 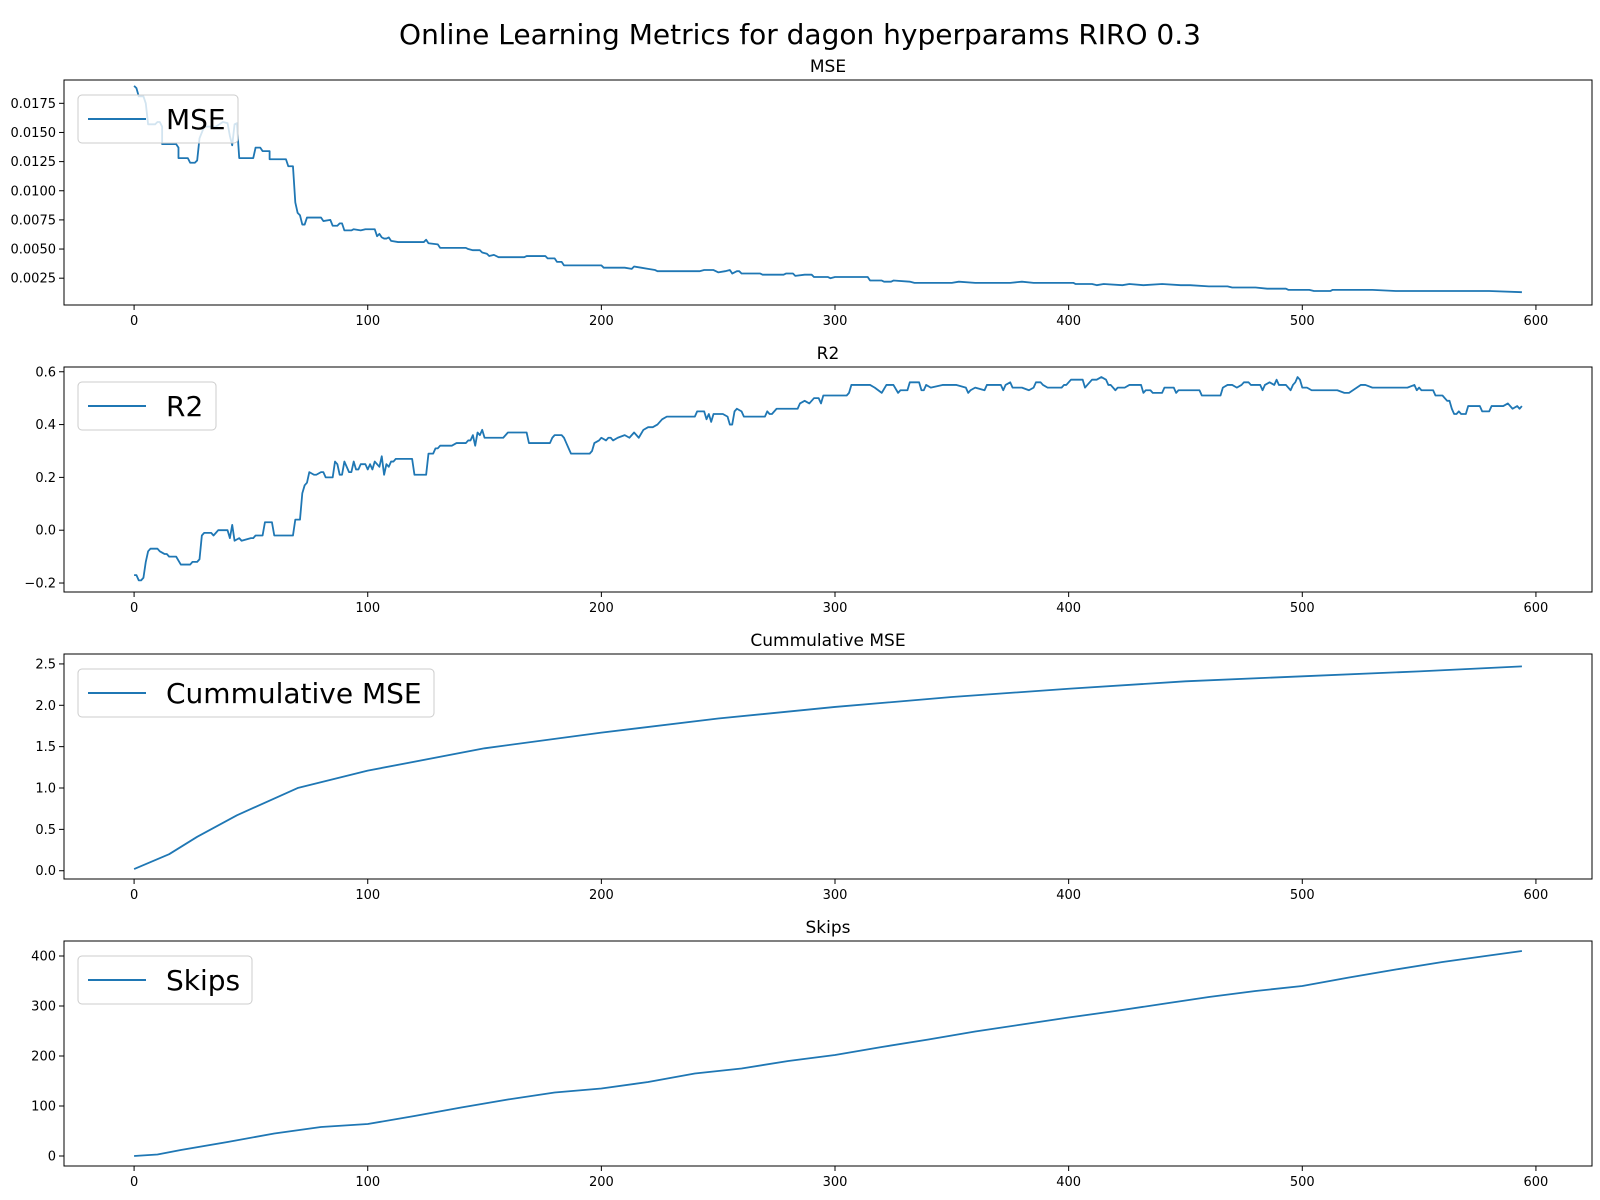 What do you see at coordinates (45, 478) in the screenshot?
I see `r2-ytick-label: 0.2` at bounding box center [45, 478].